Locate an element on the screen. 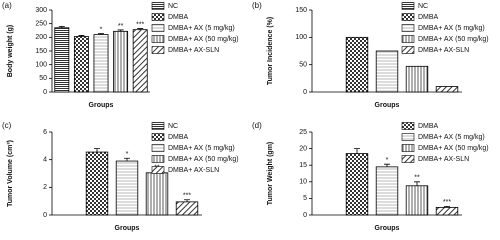  y-tick-label: 2 is located at coordinates (45, 187).